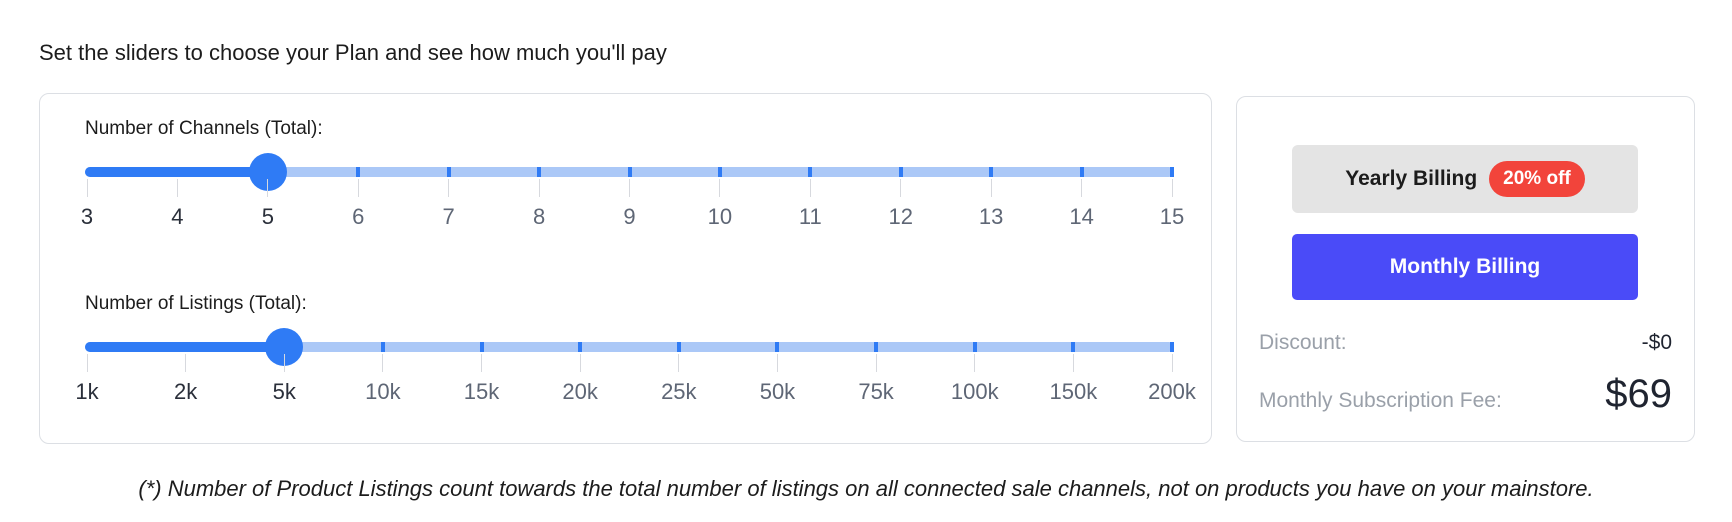 The image size is (1732, 522). What do you see at coordinates (539, 216) in the screenshot?
I see `channels-tick-label: 8` at bounding box center [539, 216].